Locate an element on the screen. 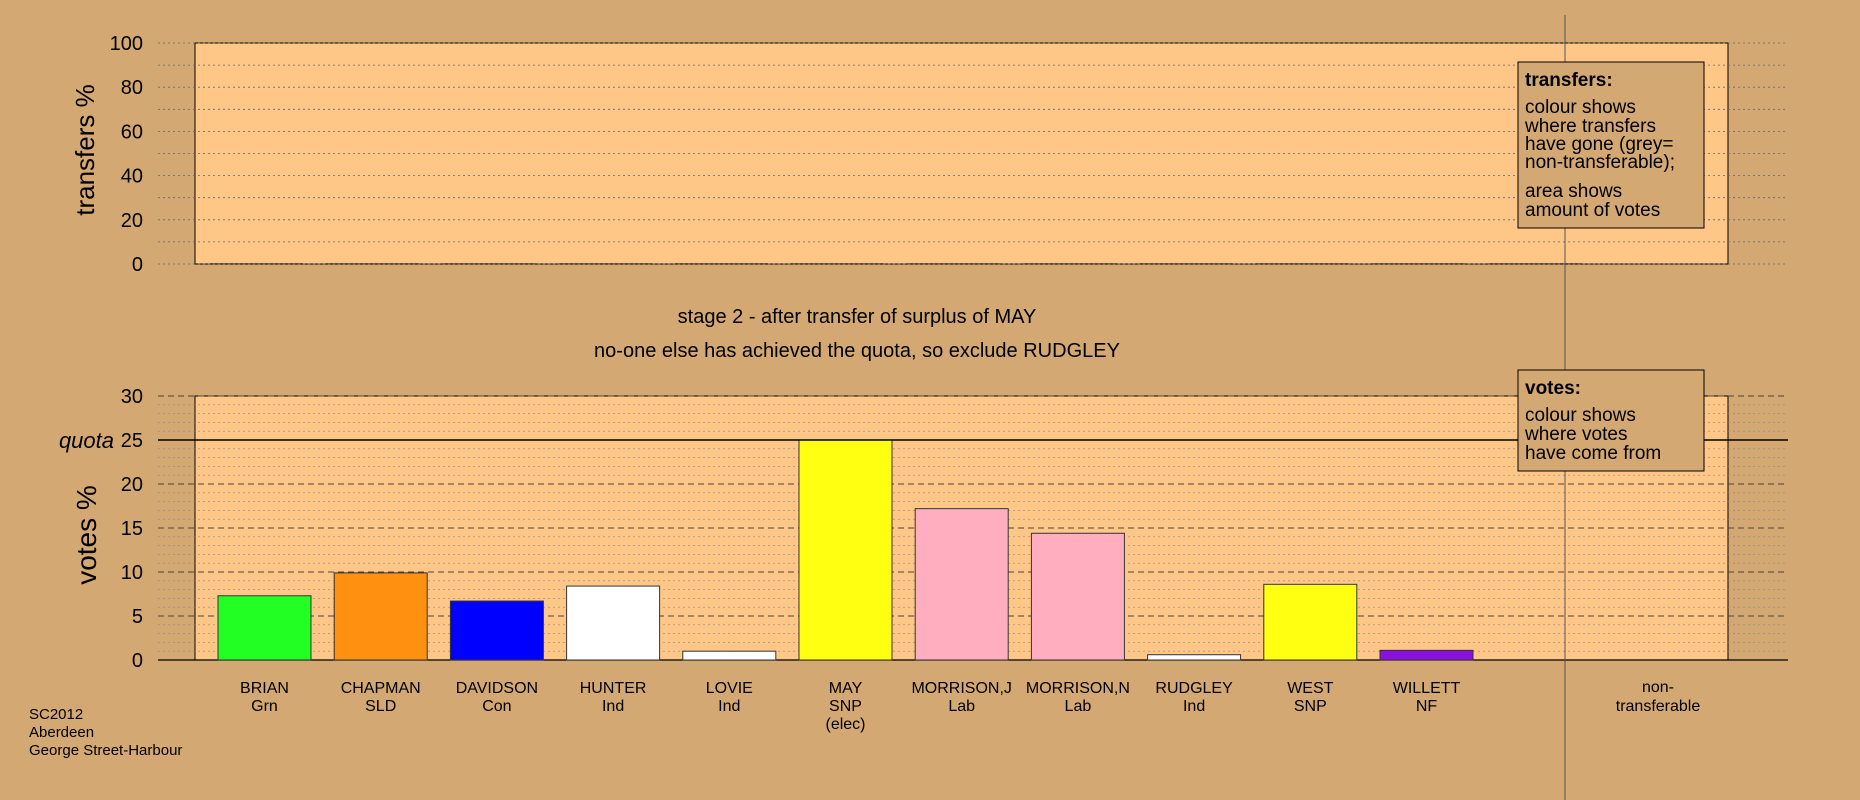 This screenshot has height=800, width=1860. candidate-name: MAY is located at coordinates (846, 688).